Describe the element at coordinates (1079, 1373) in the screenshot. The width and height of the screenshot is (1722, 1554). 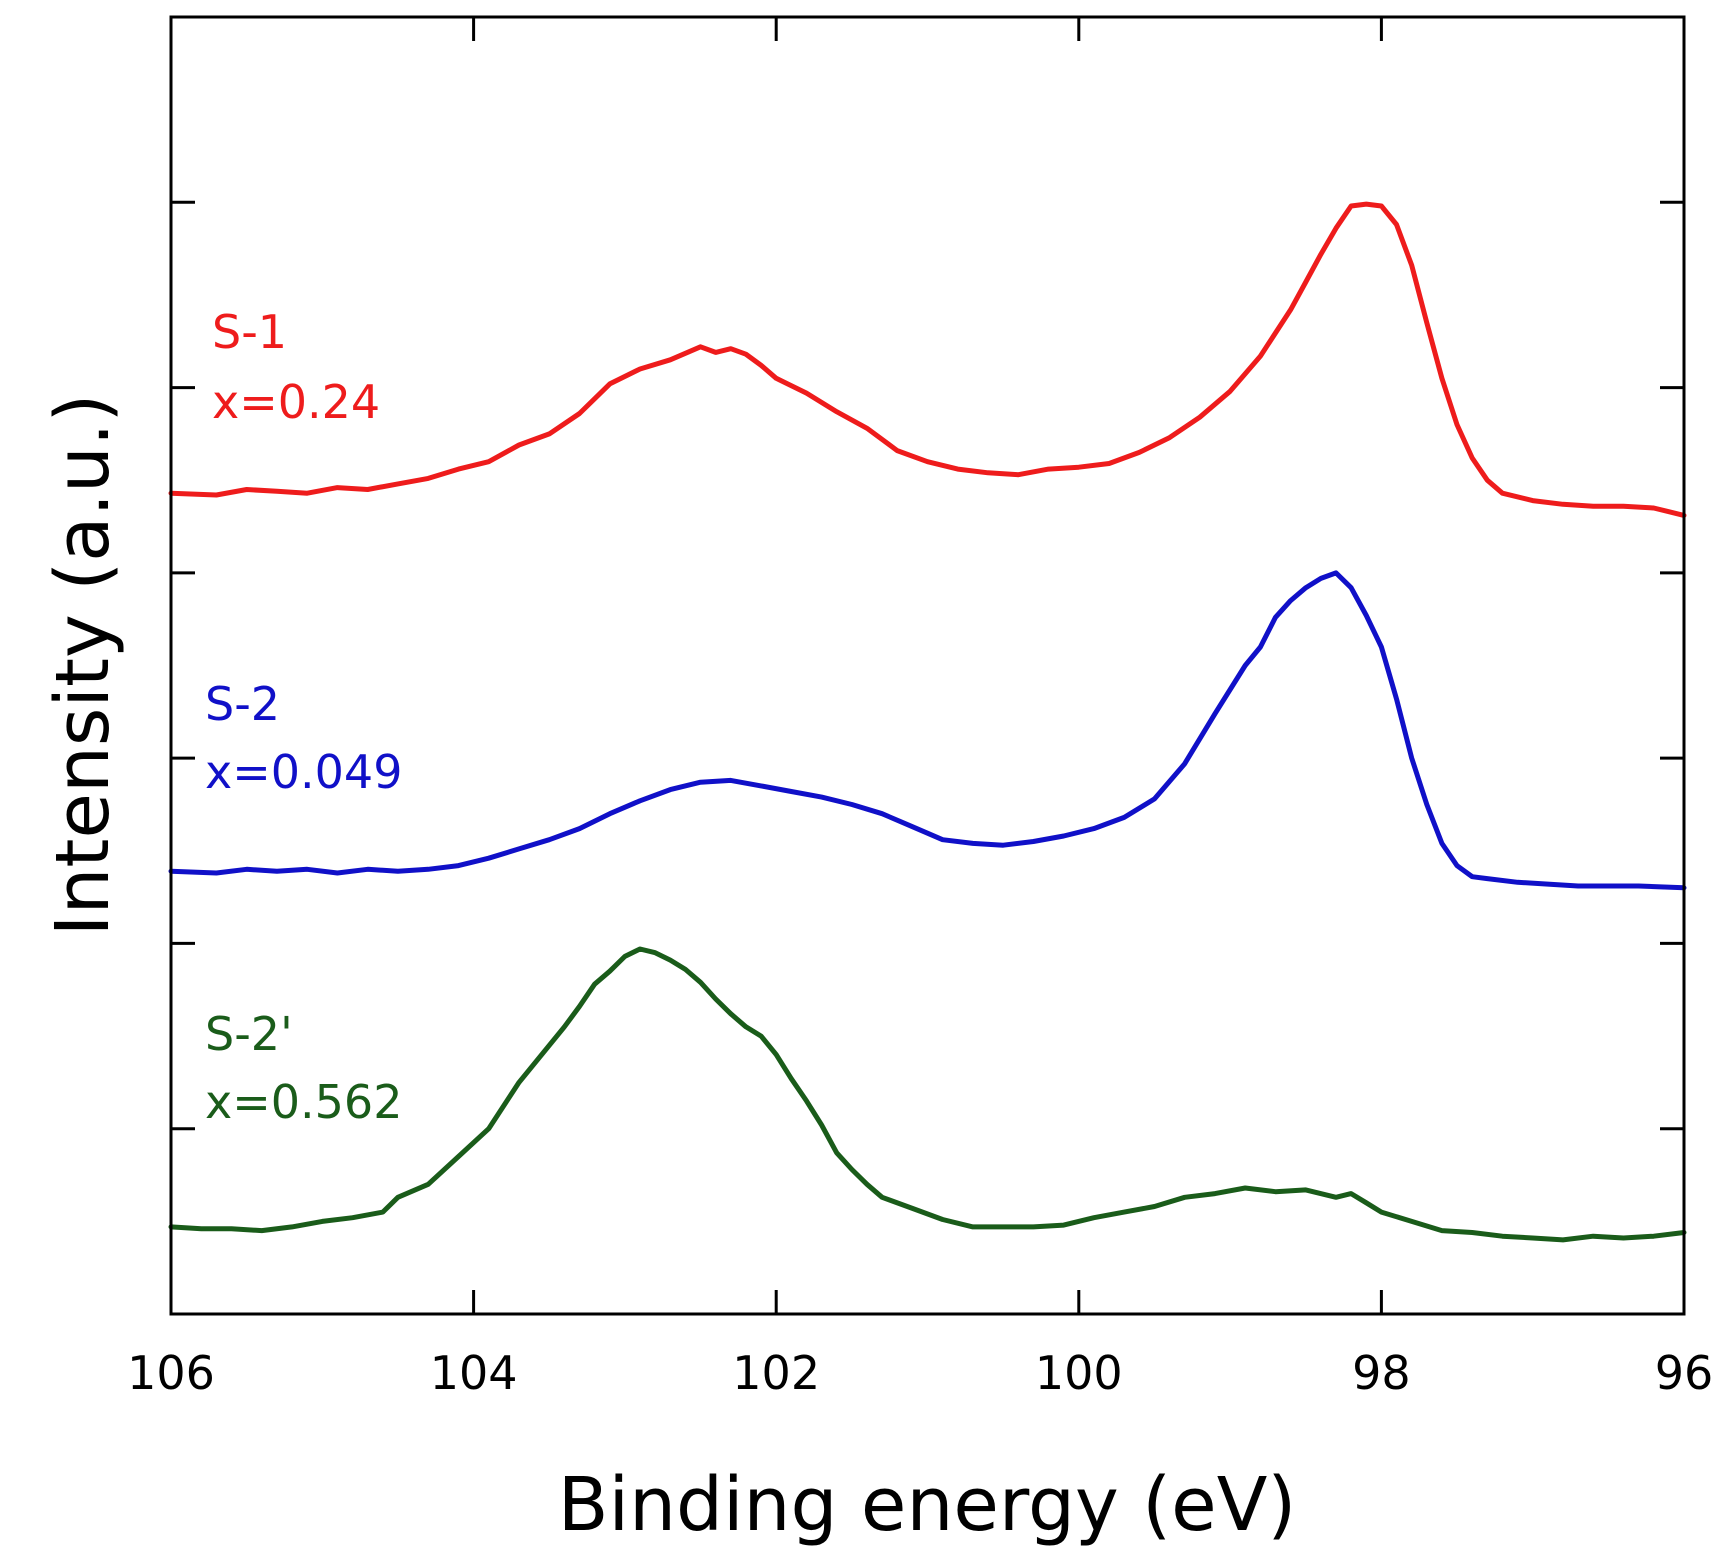
I see `x-tick-label-100: 100` at that location.